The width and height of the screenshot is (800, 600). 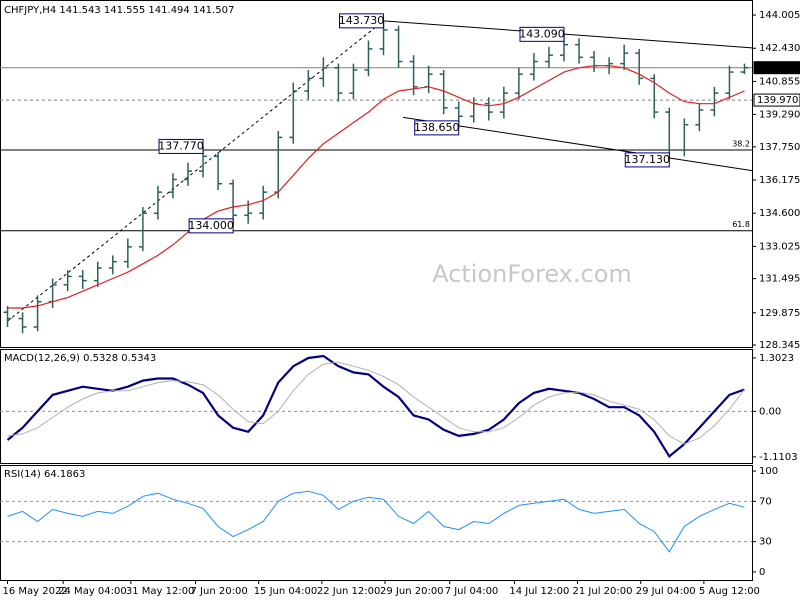 I want to click on y-tick-label: 137.750, so click(x=779, y=147).